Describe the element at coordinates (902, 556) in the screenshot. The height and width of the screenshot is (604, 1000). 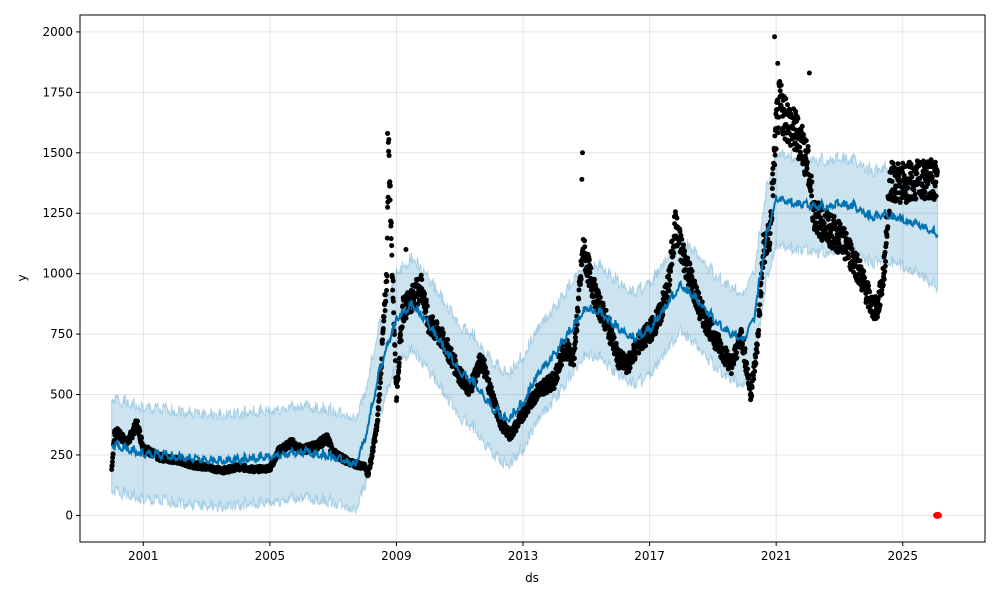
I see `x-tick-label: 2025` at that location.